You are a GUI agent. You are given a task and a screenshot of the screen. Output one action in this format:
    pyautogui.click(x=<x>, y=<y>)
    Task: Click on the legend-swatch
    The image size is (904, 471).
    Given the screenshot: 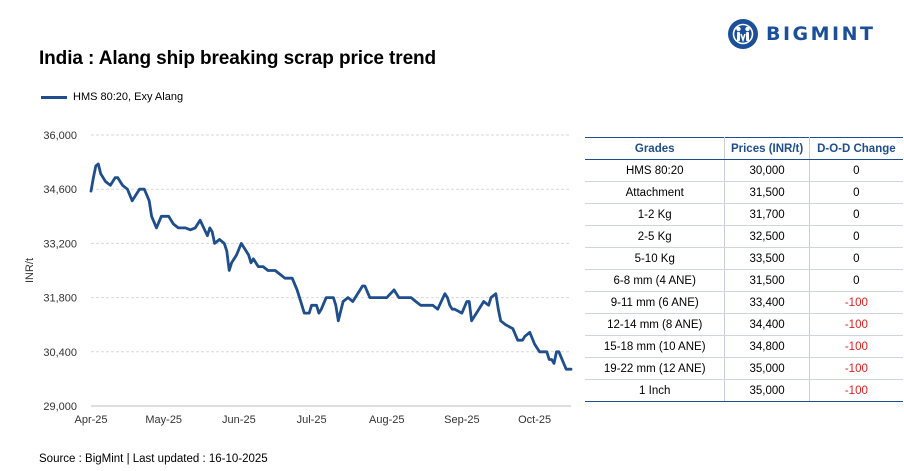 What is the action you would take?
    pyautogui.click(x=54, y=97)
    